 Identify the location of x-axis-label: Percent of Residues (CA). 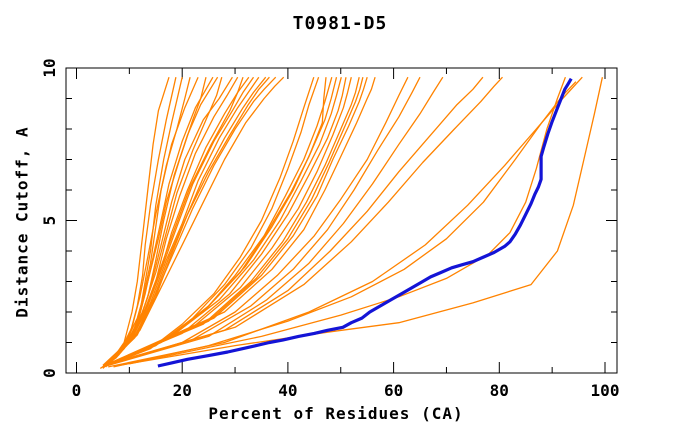
(336, 413).